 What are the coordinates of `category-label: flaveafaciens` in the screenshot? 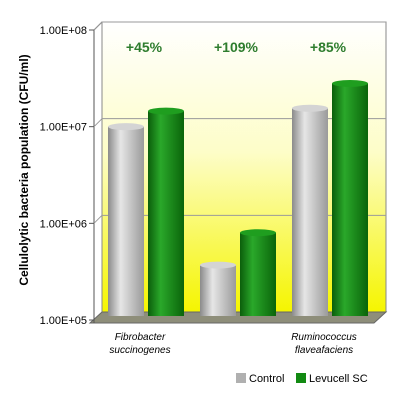 It's located at (324, 350).